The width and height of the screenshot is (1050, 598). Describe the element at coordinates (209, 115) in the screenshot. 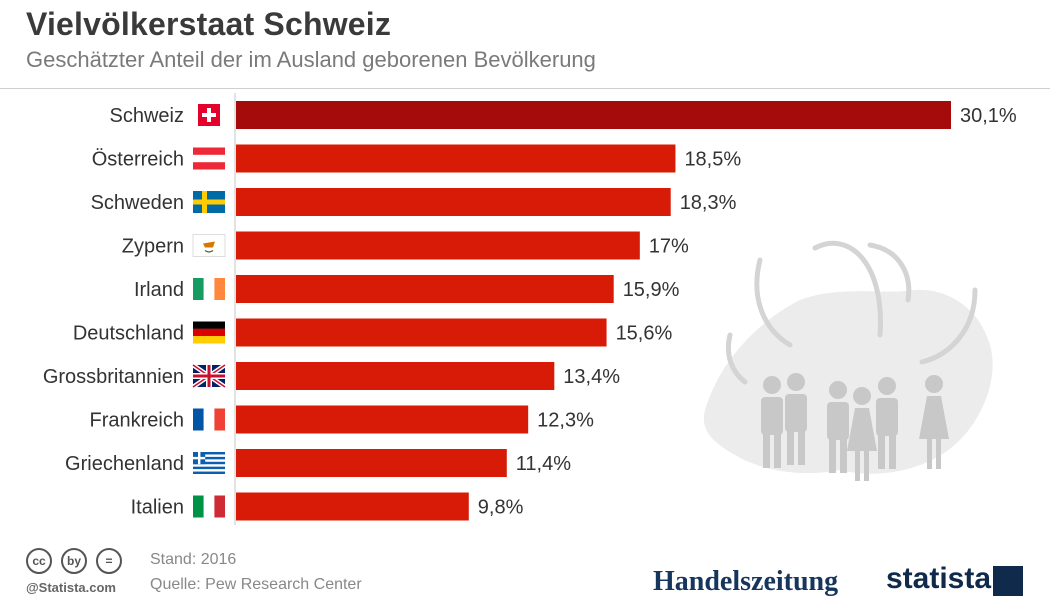

I see `switzerland-flag` at that location.